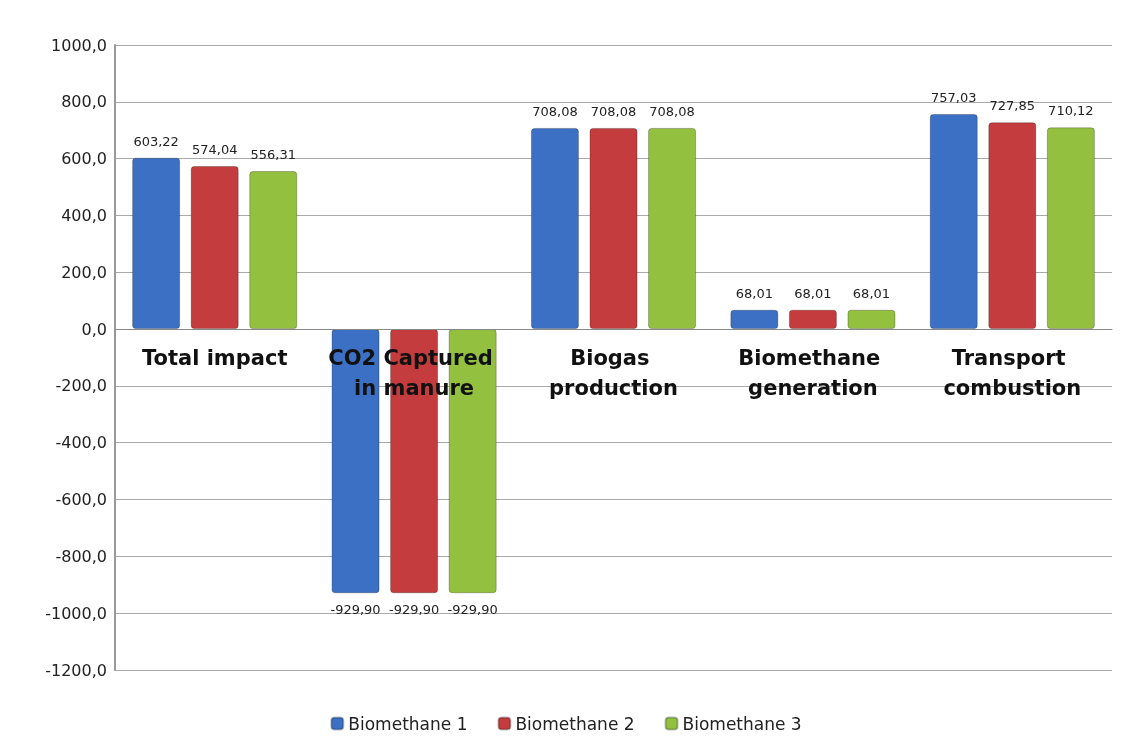  I want to click on y-tick-label: 400,0, so click(84, 215).